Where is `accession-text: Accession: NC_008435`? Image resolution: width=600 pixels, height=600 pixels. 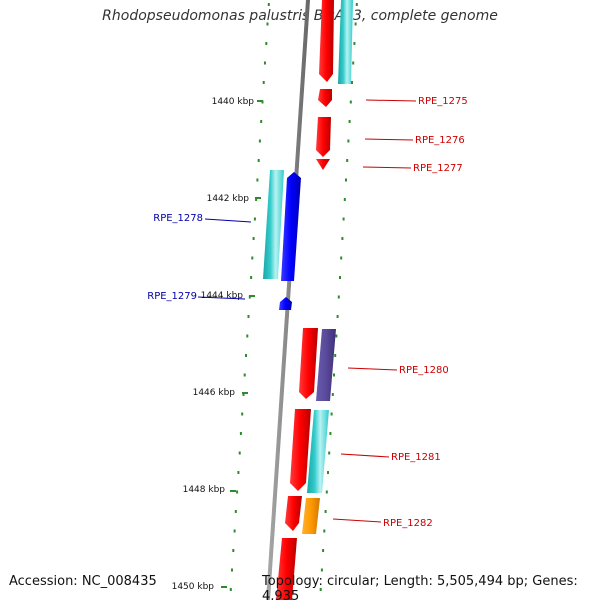 accession-text: Accession: NC_008435 is located at coordinates (83, 581).